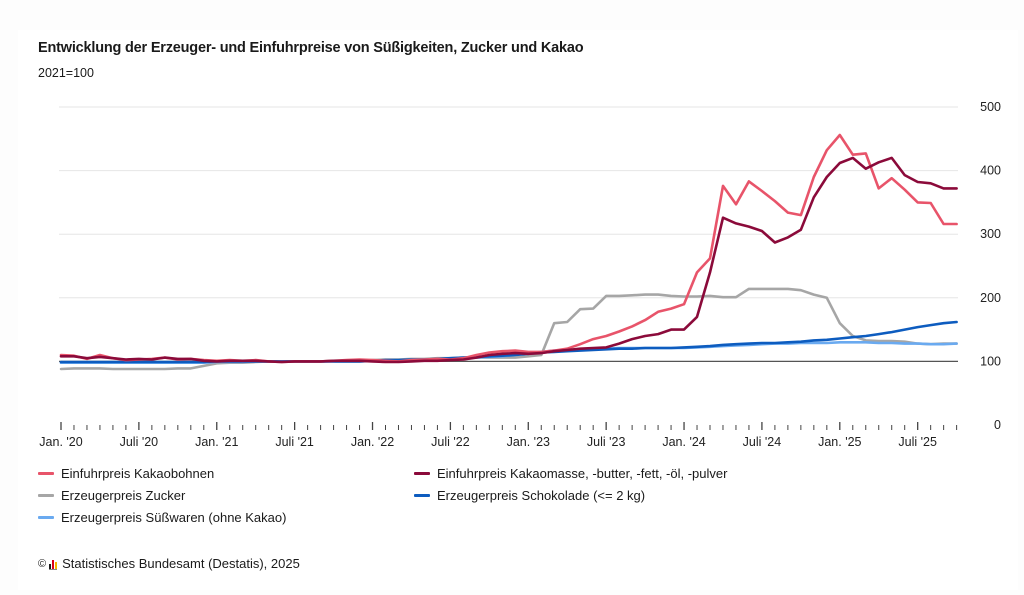  Describe the element at coordinates (508, 329) in the screenshot. I see `series-erzeugerpreis-zucker` at that location.